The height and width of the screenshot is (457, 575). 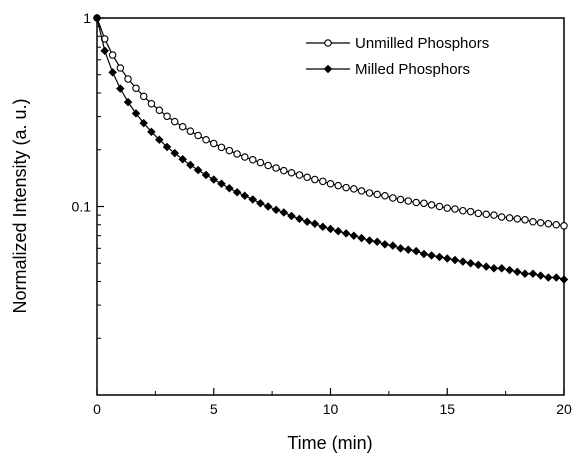 I want to click on legend-entry: Unmilled Phosphors, so click(x=397, y=43).